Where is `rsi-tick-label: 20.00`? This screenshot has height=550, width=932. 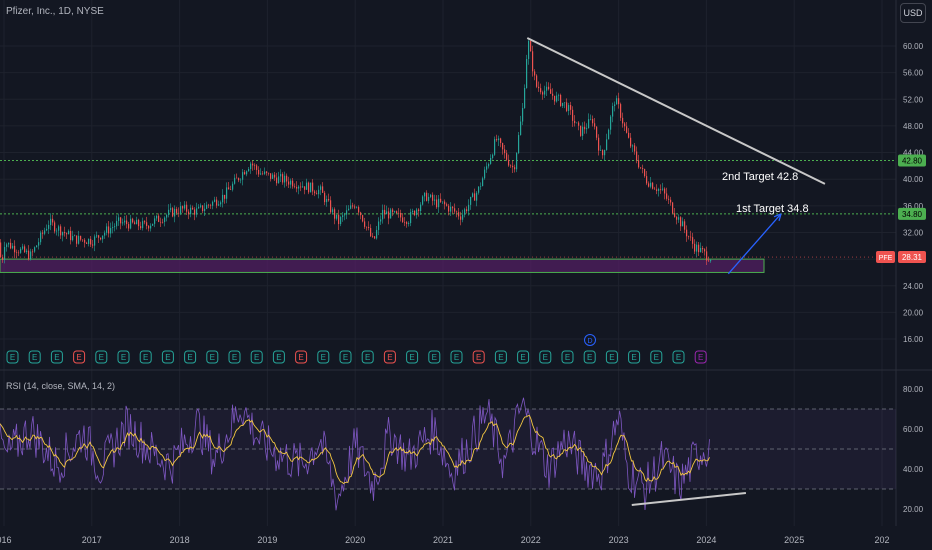
rsi-tick-label: 20.00 is located at coordinates (913, 509).